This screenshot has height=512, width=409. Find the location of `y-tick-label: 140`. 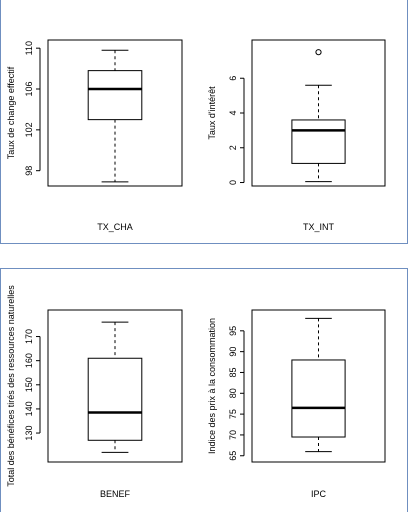

y-tick-label: 140 is located at coordinates (29, 408).